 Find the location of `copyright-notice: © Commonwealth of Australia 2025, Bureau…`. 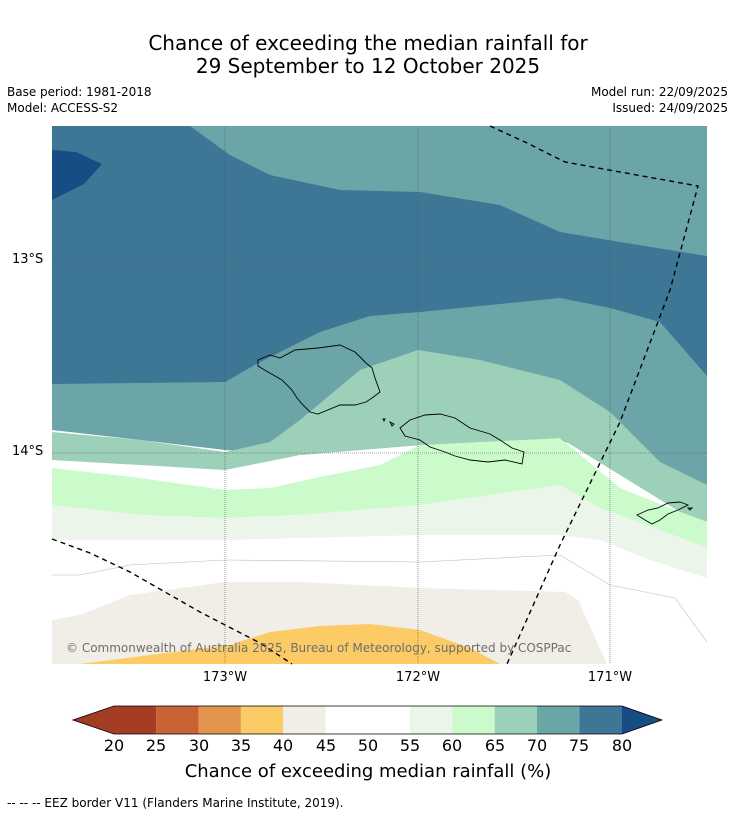

copyright-notice: © Commonwealth of Australia 2025, Bureau… is located at coordinates (319, 648).